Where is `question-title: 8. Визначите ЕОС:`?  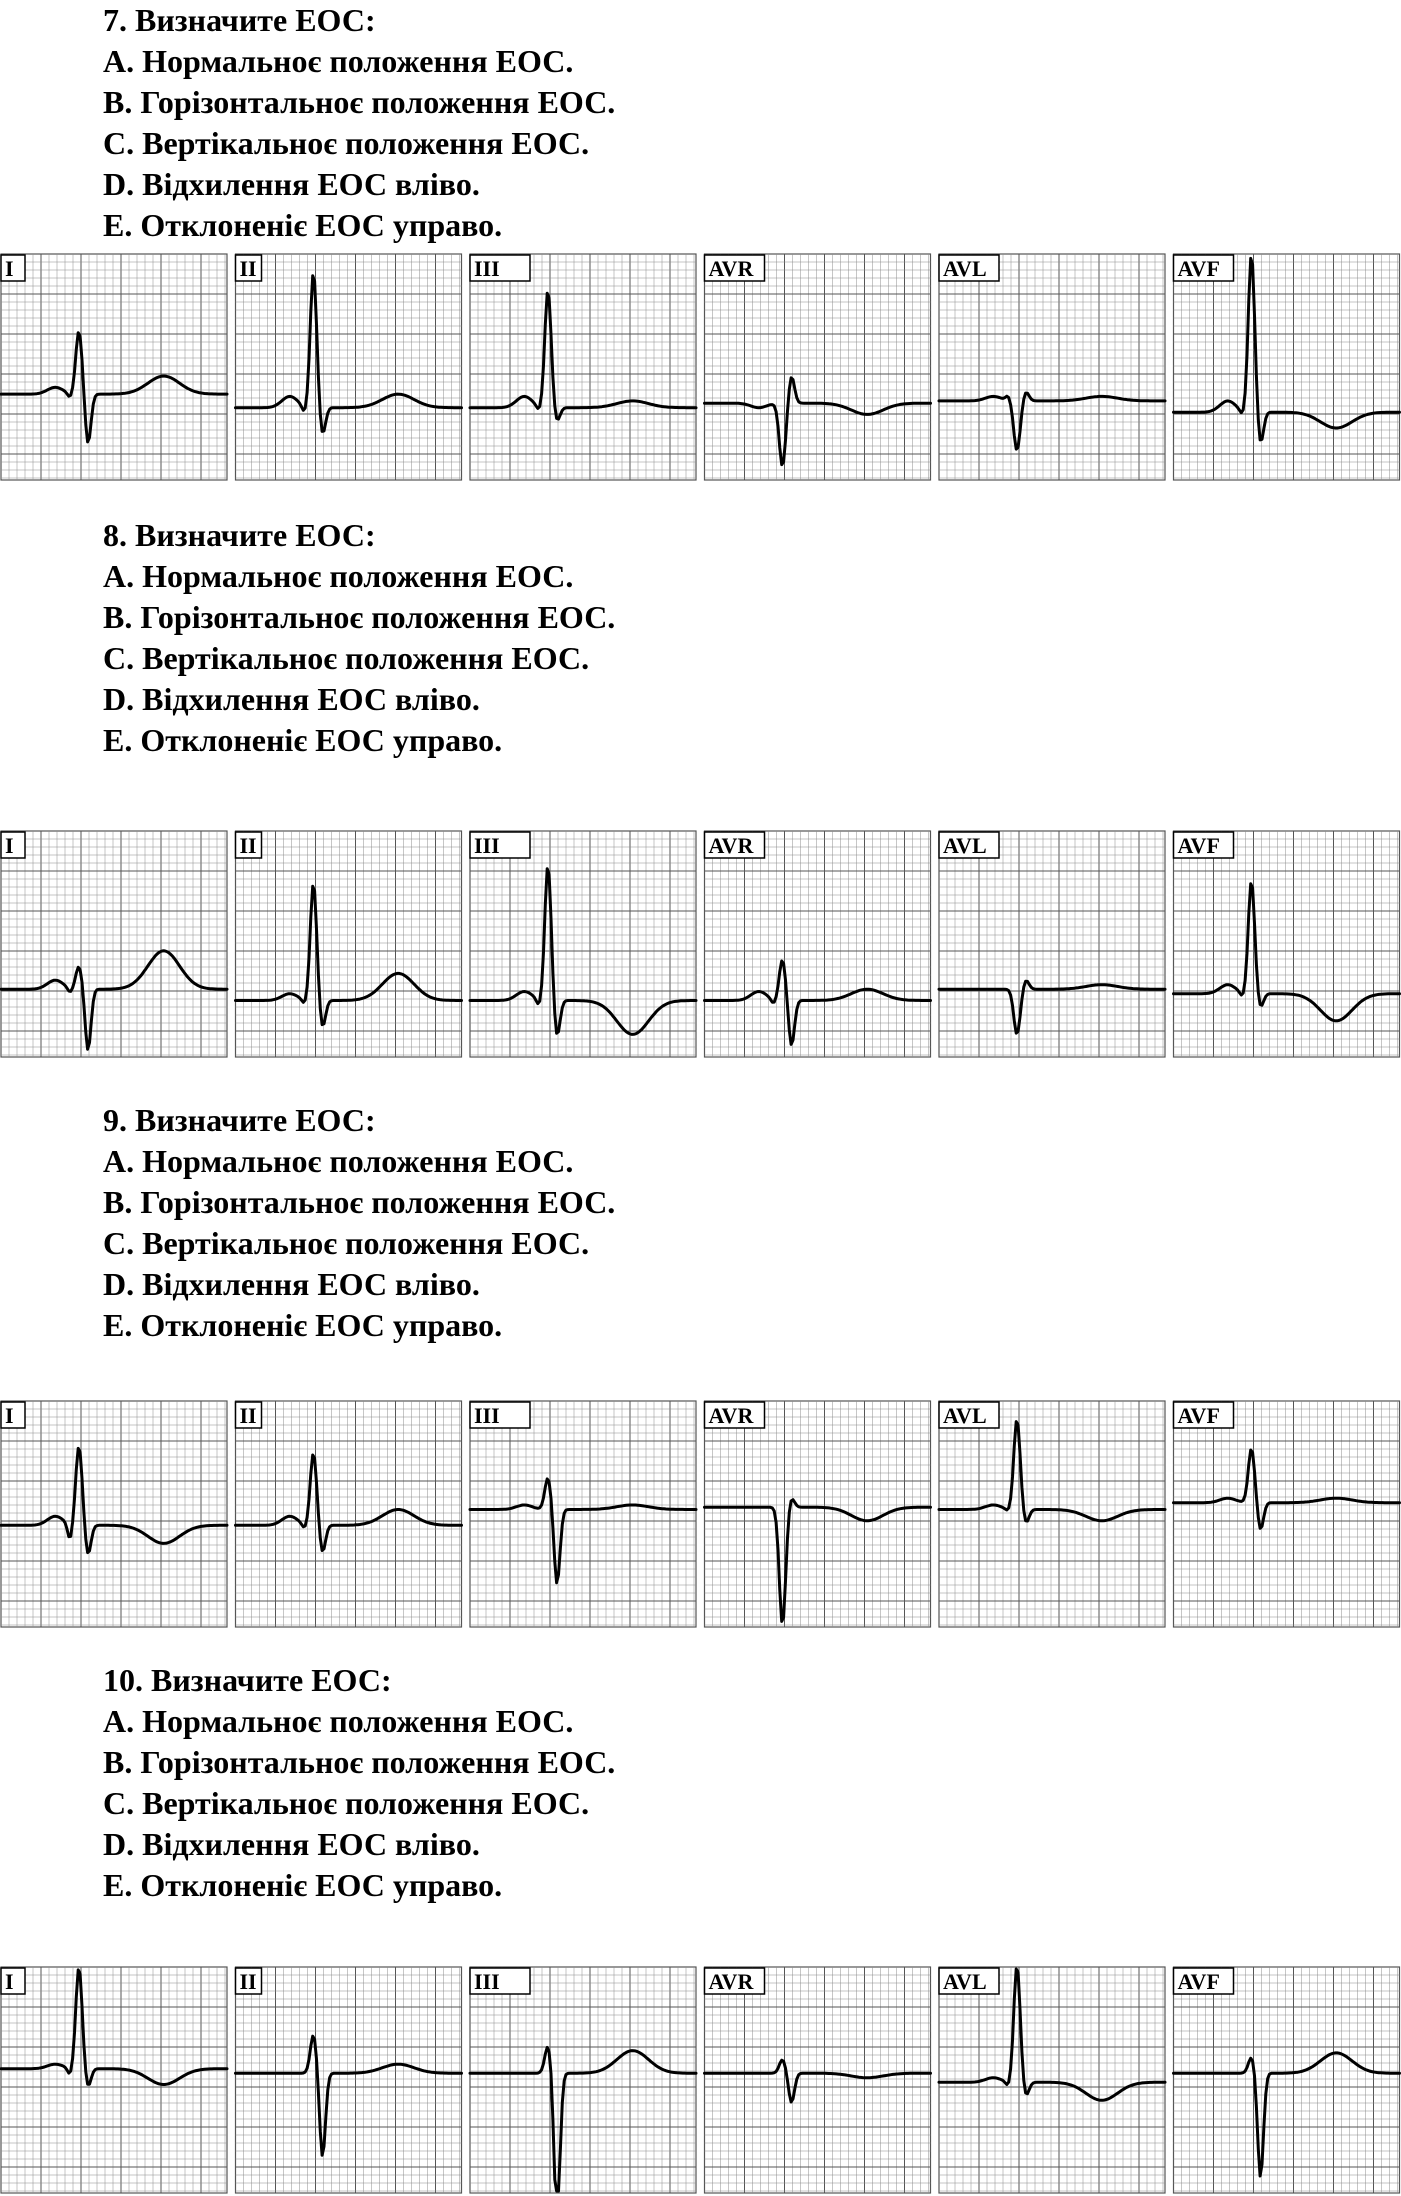
question-title: 8. Визначите ЕОС: is located at coordinates (239, 535).